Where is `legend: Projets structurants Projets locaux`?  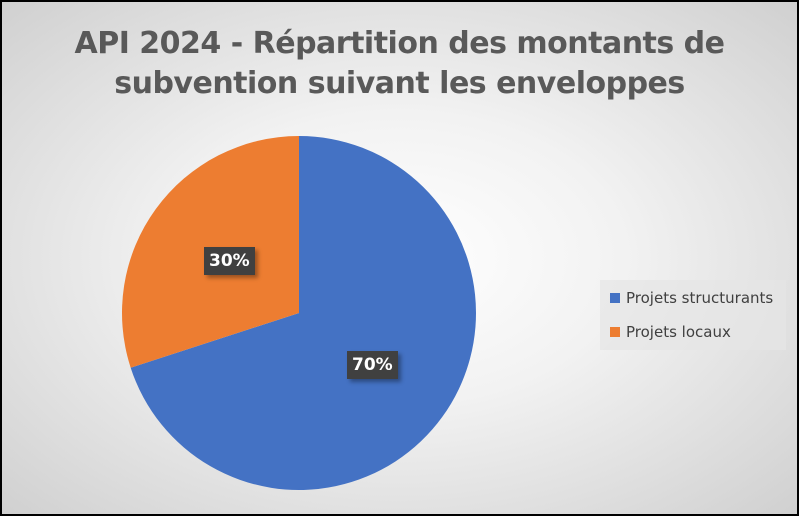
legend: Projets structurants Projets locaux is located at coordinates (693, 315).